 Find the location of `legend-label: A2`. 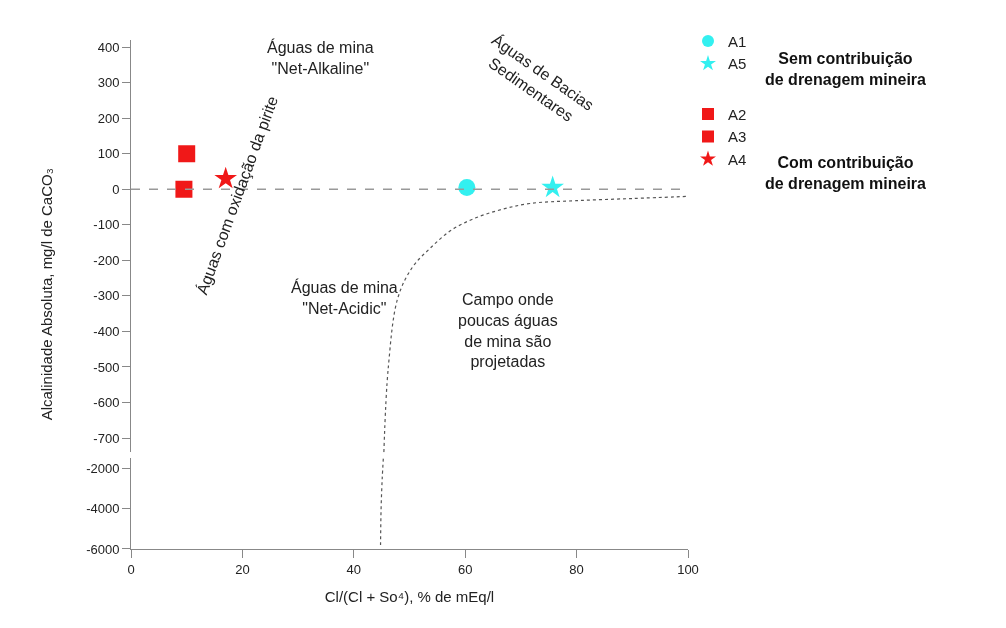

legend-label: A2 is located at coordinates (737, 114).